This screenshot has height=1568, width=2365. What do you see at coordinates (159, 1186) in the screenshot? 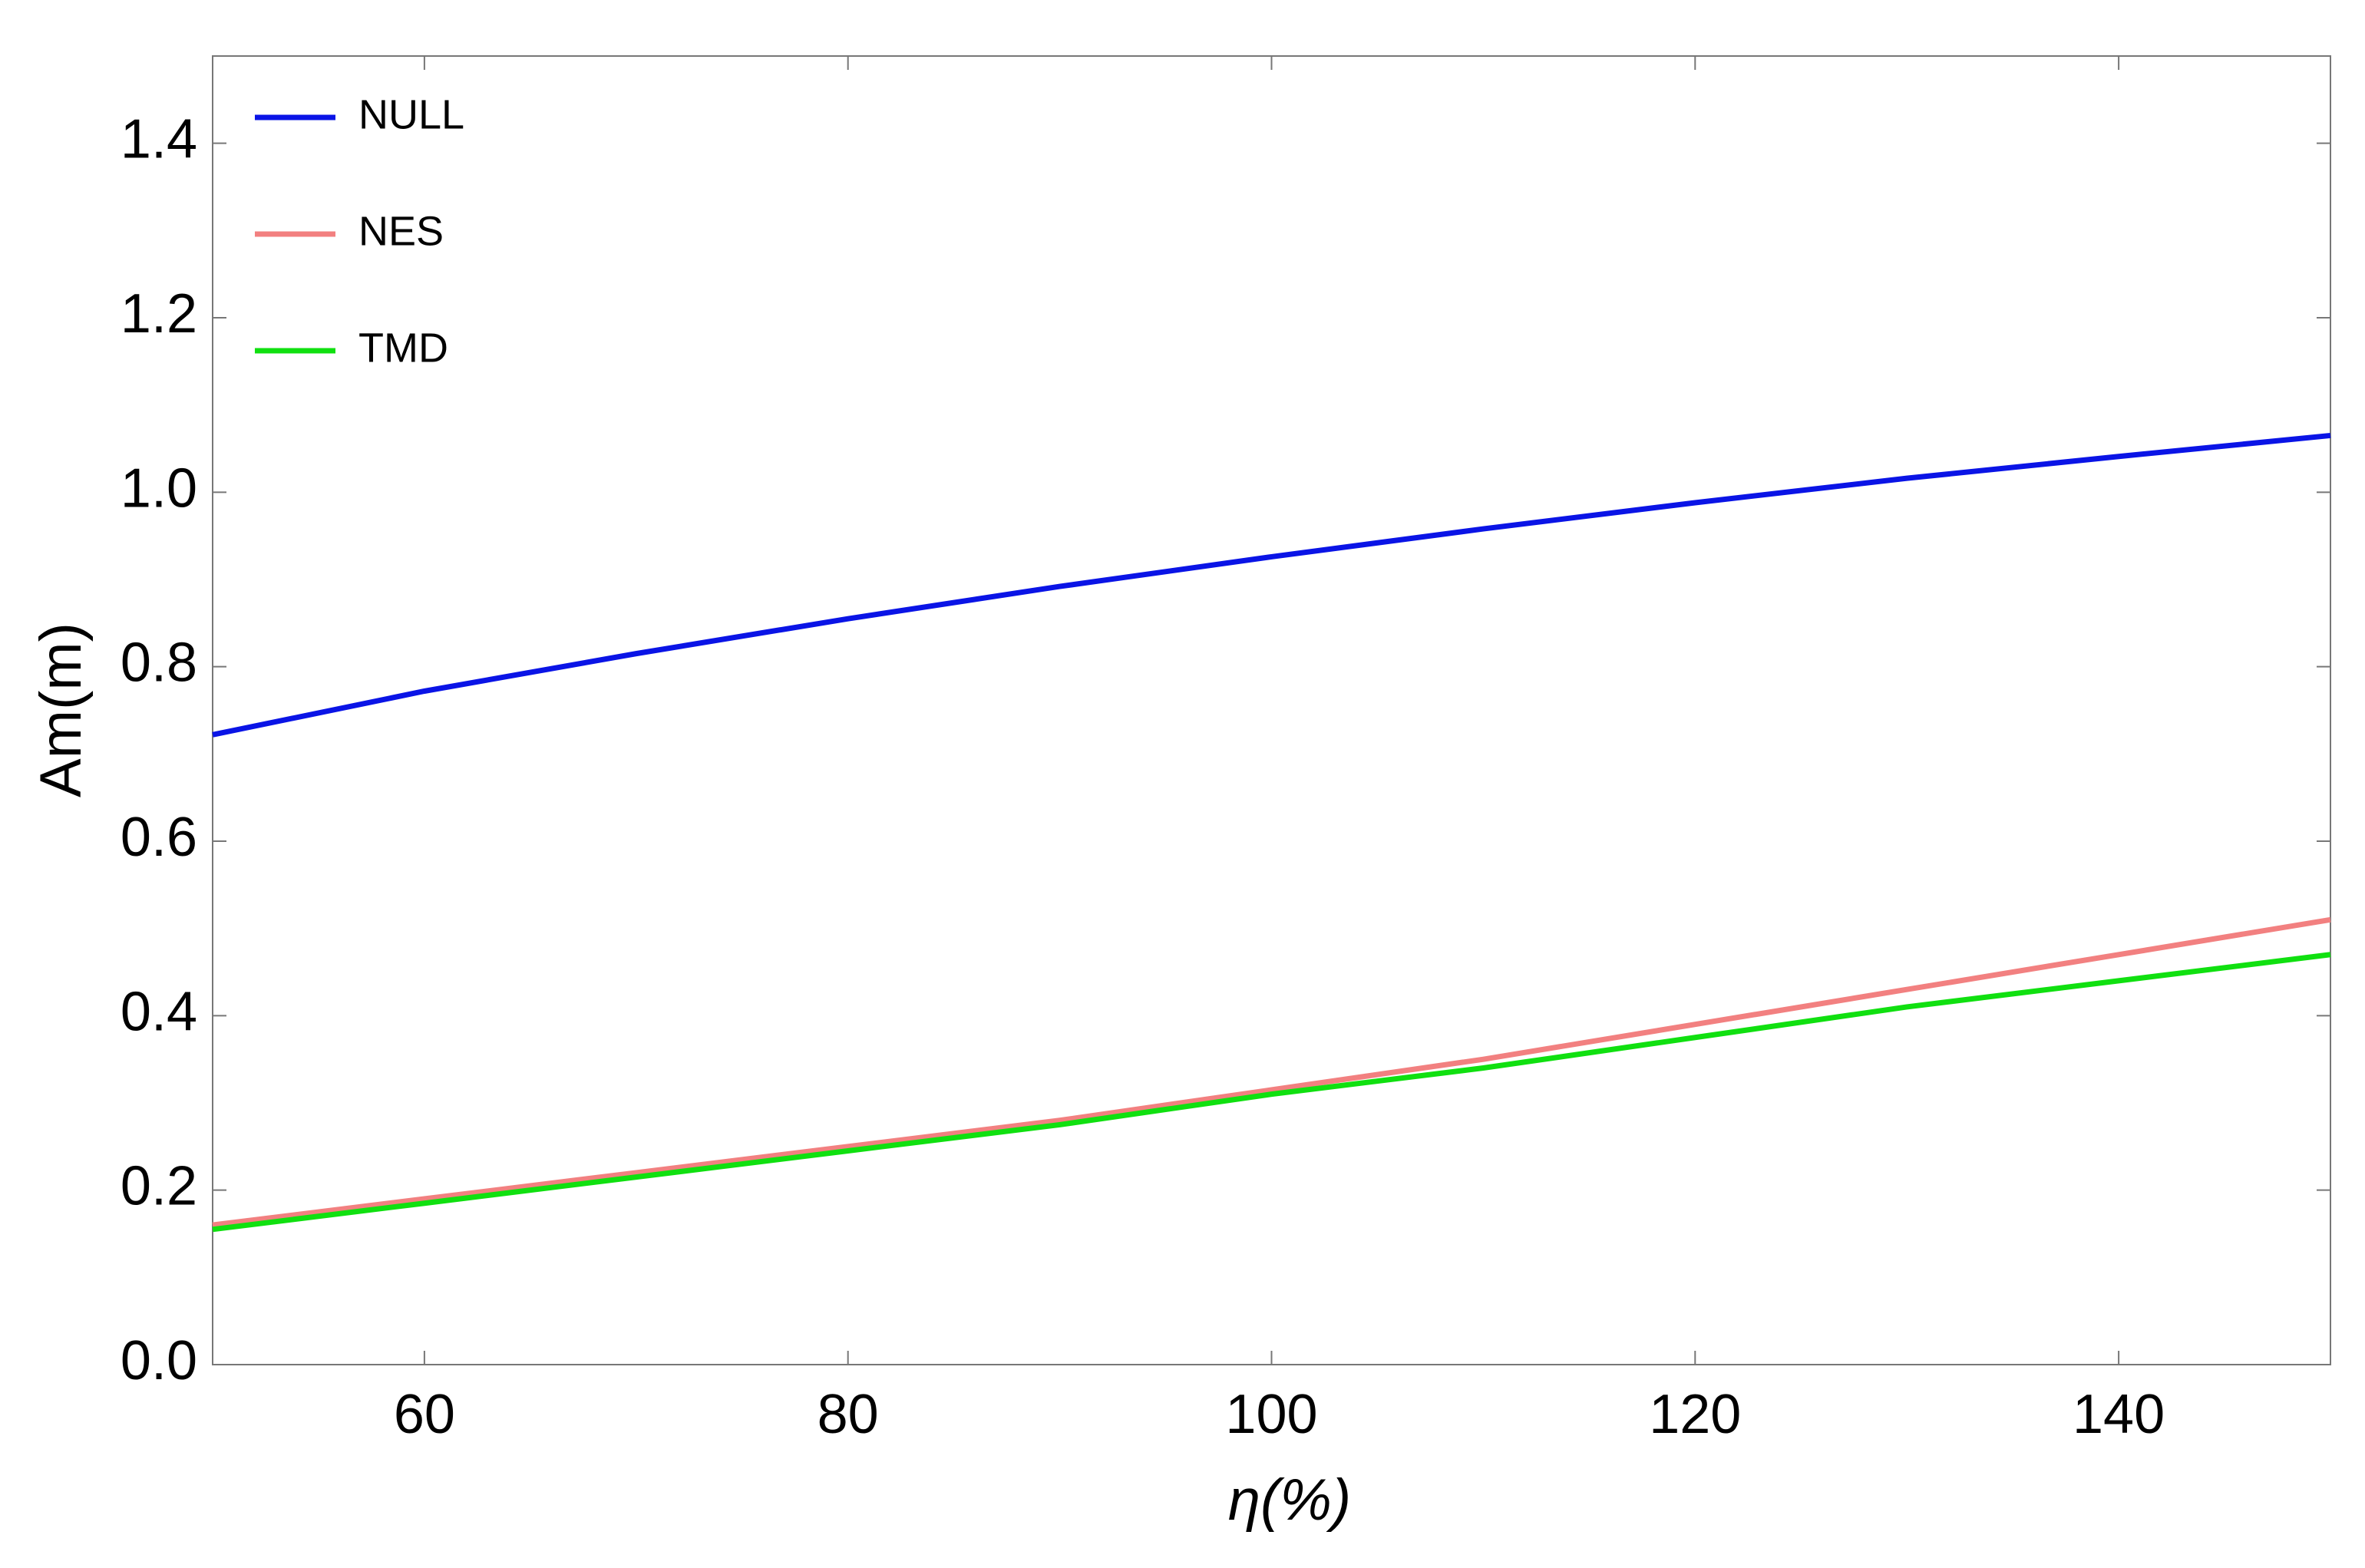
I see `y-tick-label: 0.2` at bounding box center [159, 1186].